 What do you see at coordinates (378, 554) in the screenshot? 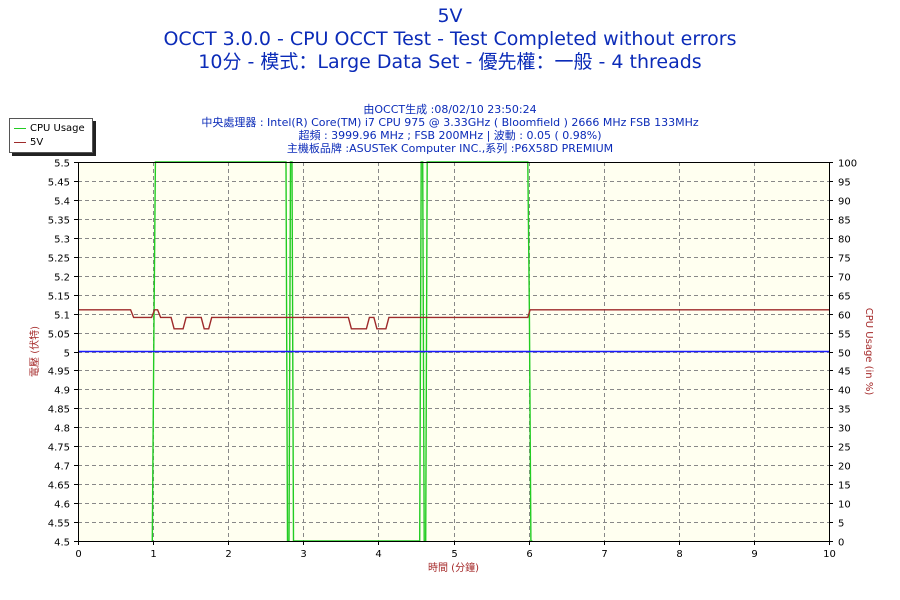
I see `x-tick-label: 4` at bounding box center [378, 554].